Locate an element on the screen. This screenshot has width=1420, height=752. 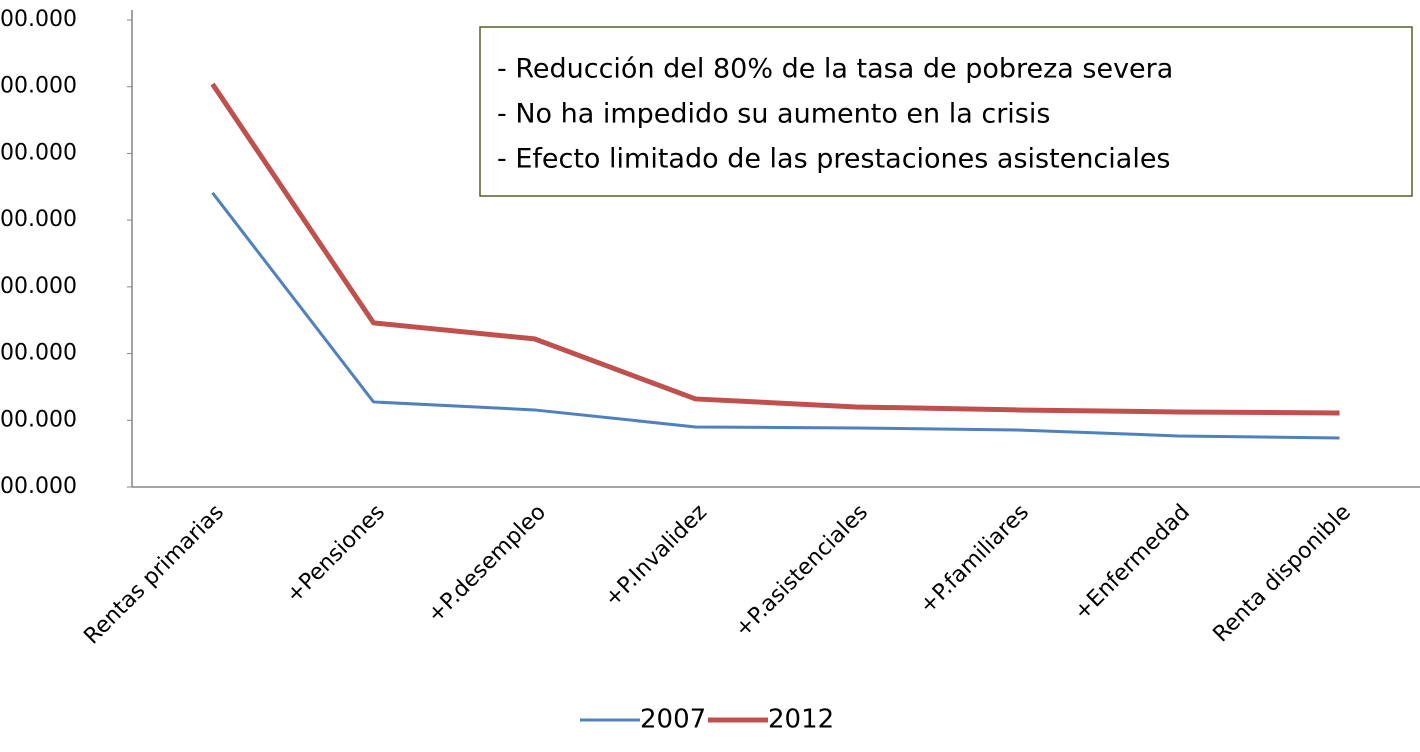
x-tick-label: +P.asistenciales is located at coordinates (801, 571).